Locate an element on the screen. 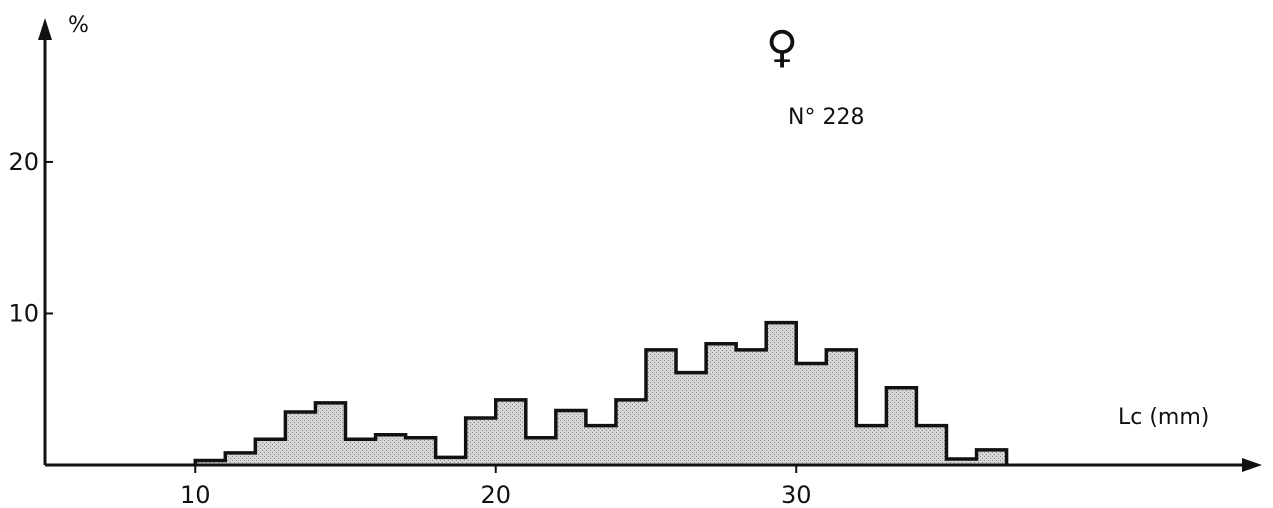 This screenshot has width=1273, height=508. female-symbol: ♀ is located at coordinates (782, 47).